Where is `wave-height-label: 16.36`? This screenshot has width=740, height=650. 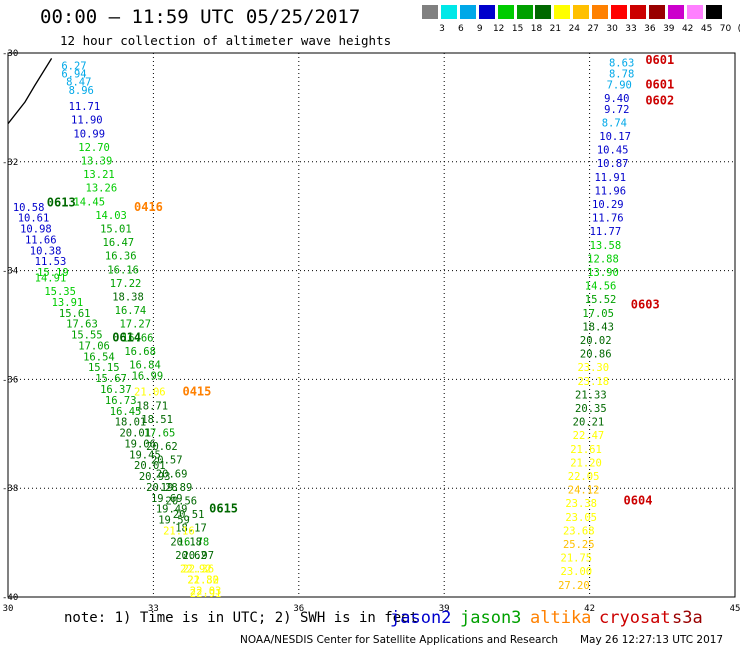
wave-height-label: 16.36 is located at coordinates (121, 257).